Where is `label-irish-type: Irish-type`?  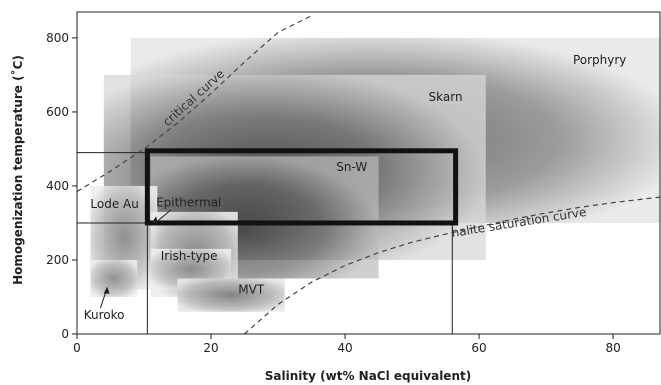 label-irish-type: Irish-type is located at coordinates (189, 256).